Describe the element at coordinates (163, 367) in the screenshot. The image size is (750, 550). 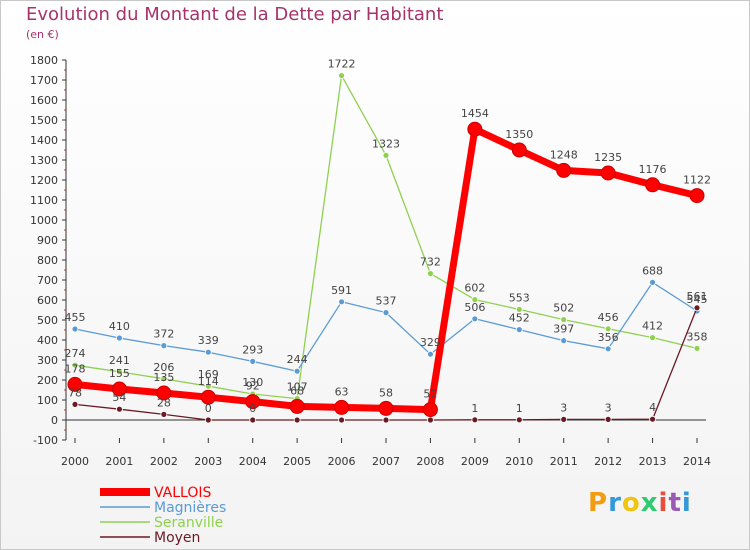
I see `data-label-seranville: 206` at that location.